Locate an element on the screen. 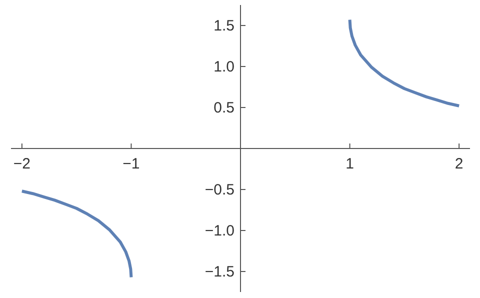  x-tick-label: −1 is located at coordinates (131, 164).